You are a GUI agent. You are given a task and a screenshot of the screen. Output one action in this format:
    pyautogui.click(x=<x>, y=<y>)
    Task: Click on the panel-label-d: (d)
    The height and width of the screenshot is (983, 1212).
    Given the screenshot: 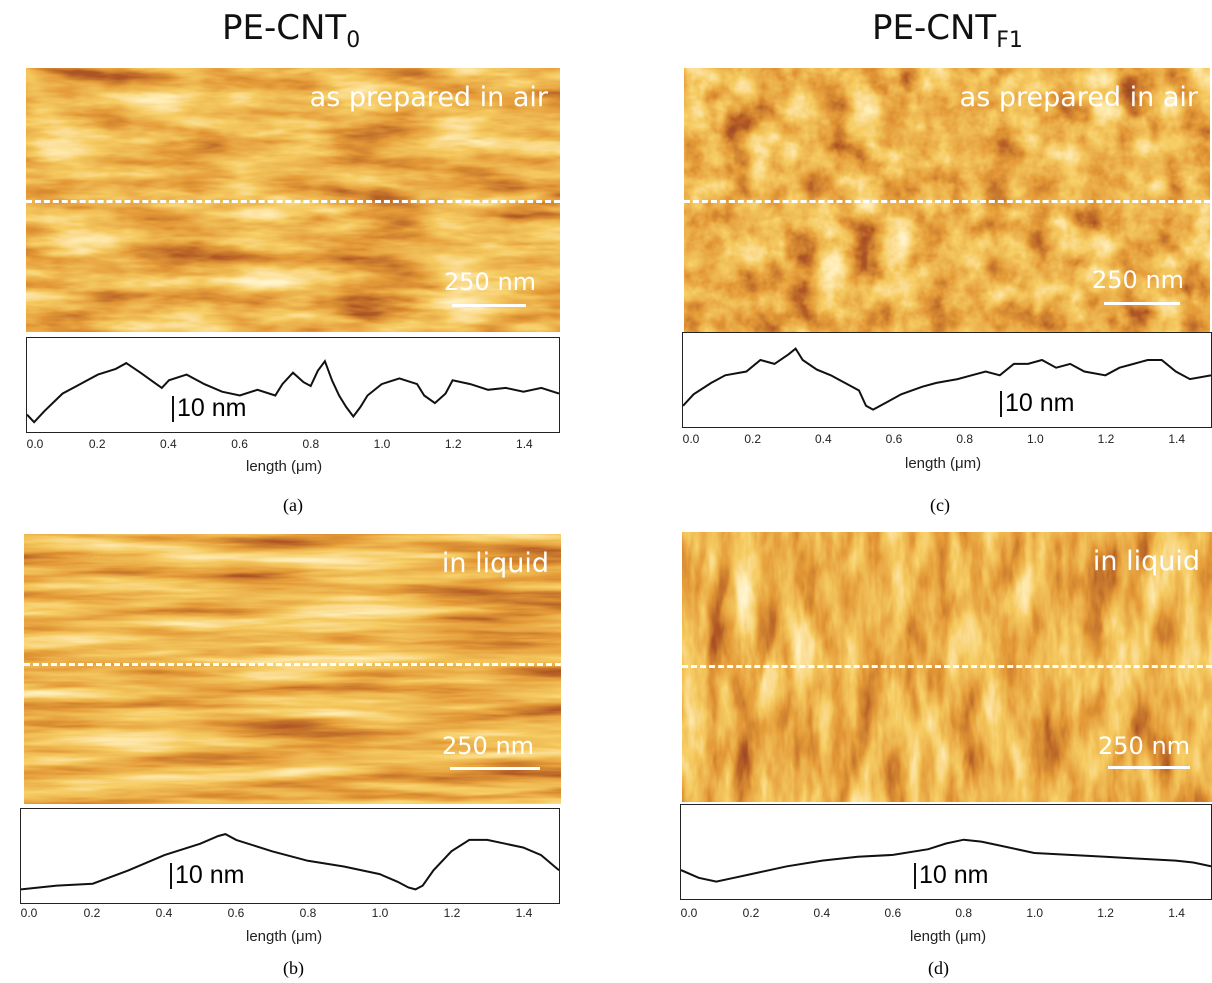 What is the action you would take?
    pyautogui.click(x=938, y=968)
    